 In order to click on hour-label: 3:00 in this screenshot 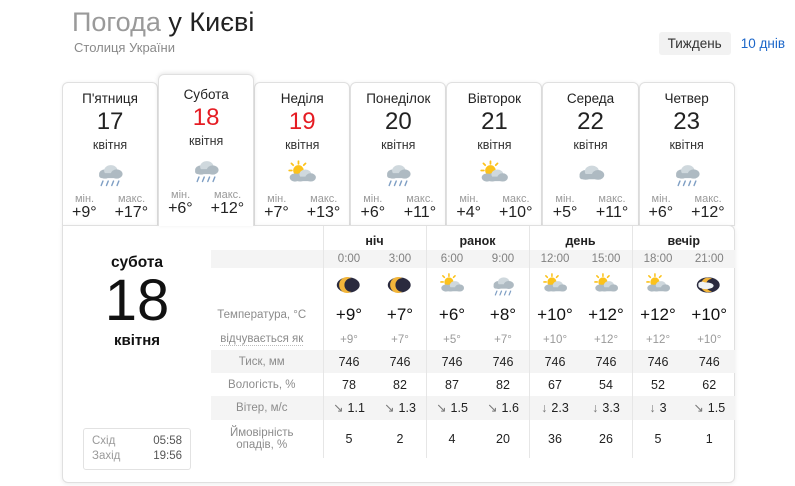, I will do `click(400, 259)`.